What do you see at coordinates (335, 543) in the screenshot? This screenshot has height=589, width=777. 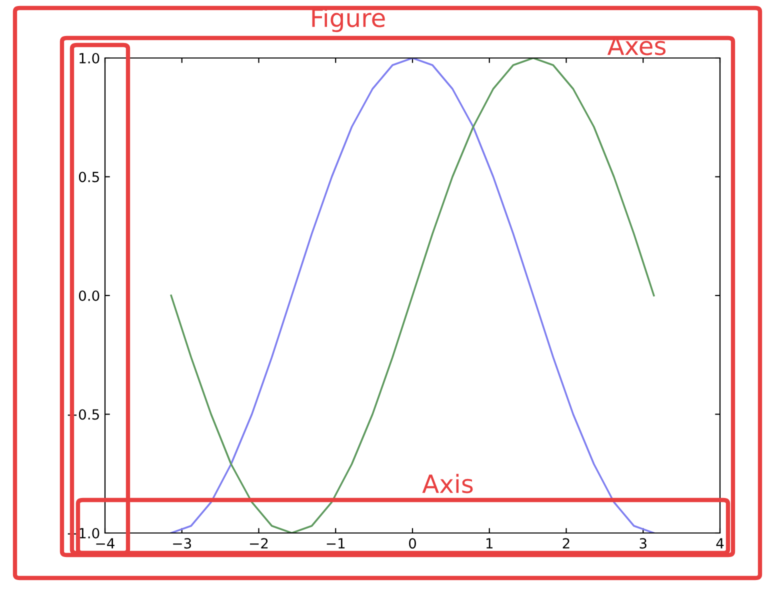 I see `x-tick-label: −1` at bounding box center [335, 543].